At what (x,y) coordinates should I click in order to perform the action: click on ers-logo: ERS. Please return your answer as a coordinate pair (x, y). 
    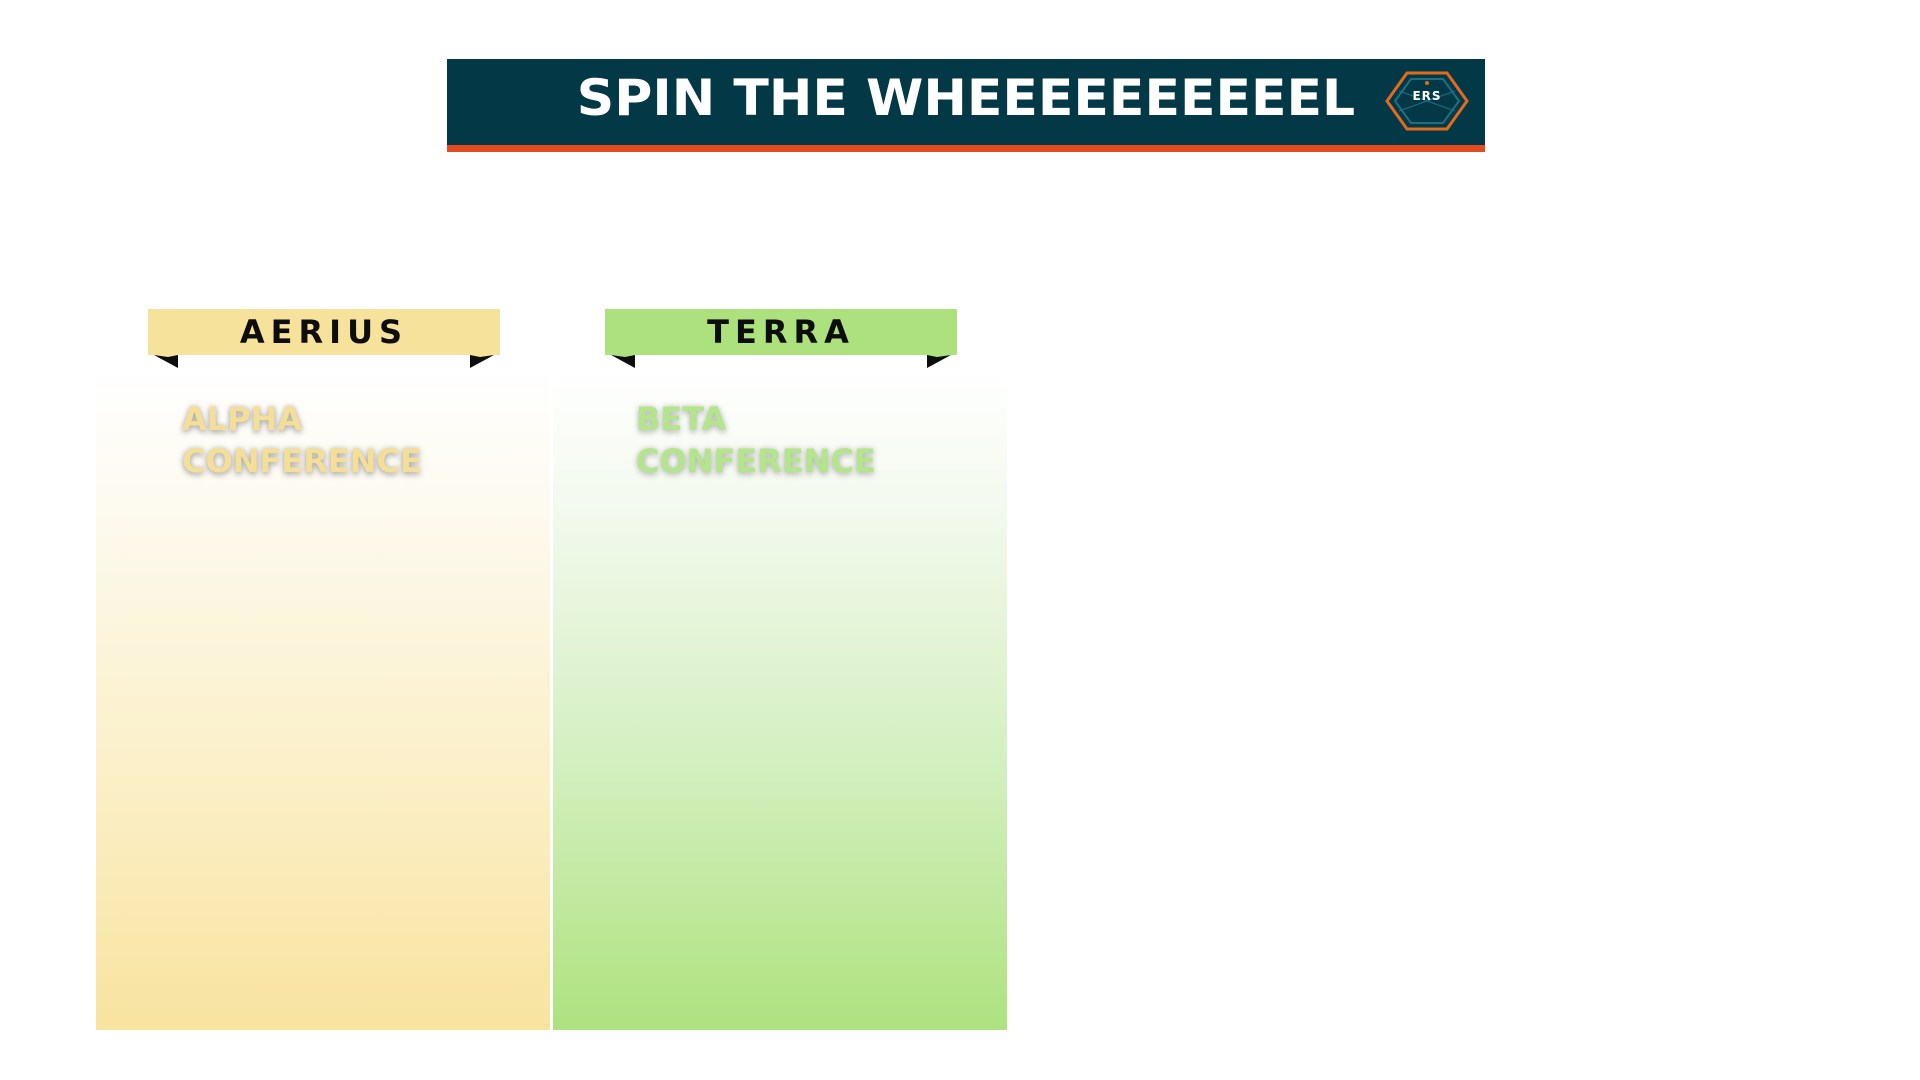
    Looking at the image, I should click on (1427, 101).